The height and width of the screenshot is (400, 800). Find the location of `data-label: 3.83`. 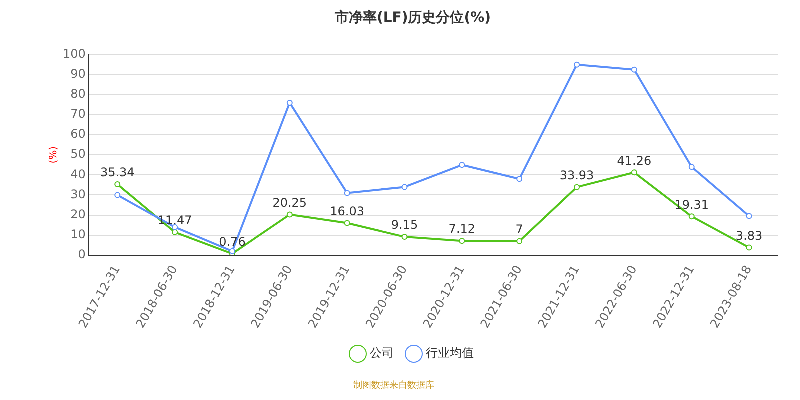

data-label: 3.83 is located at coordinates (749, 235).